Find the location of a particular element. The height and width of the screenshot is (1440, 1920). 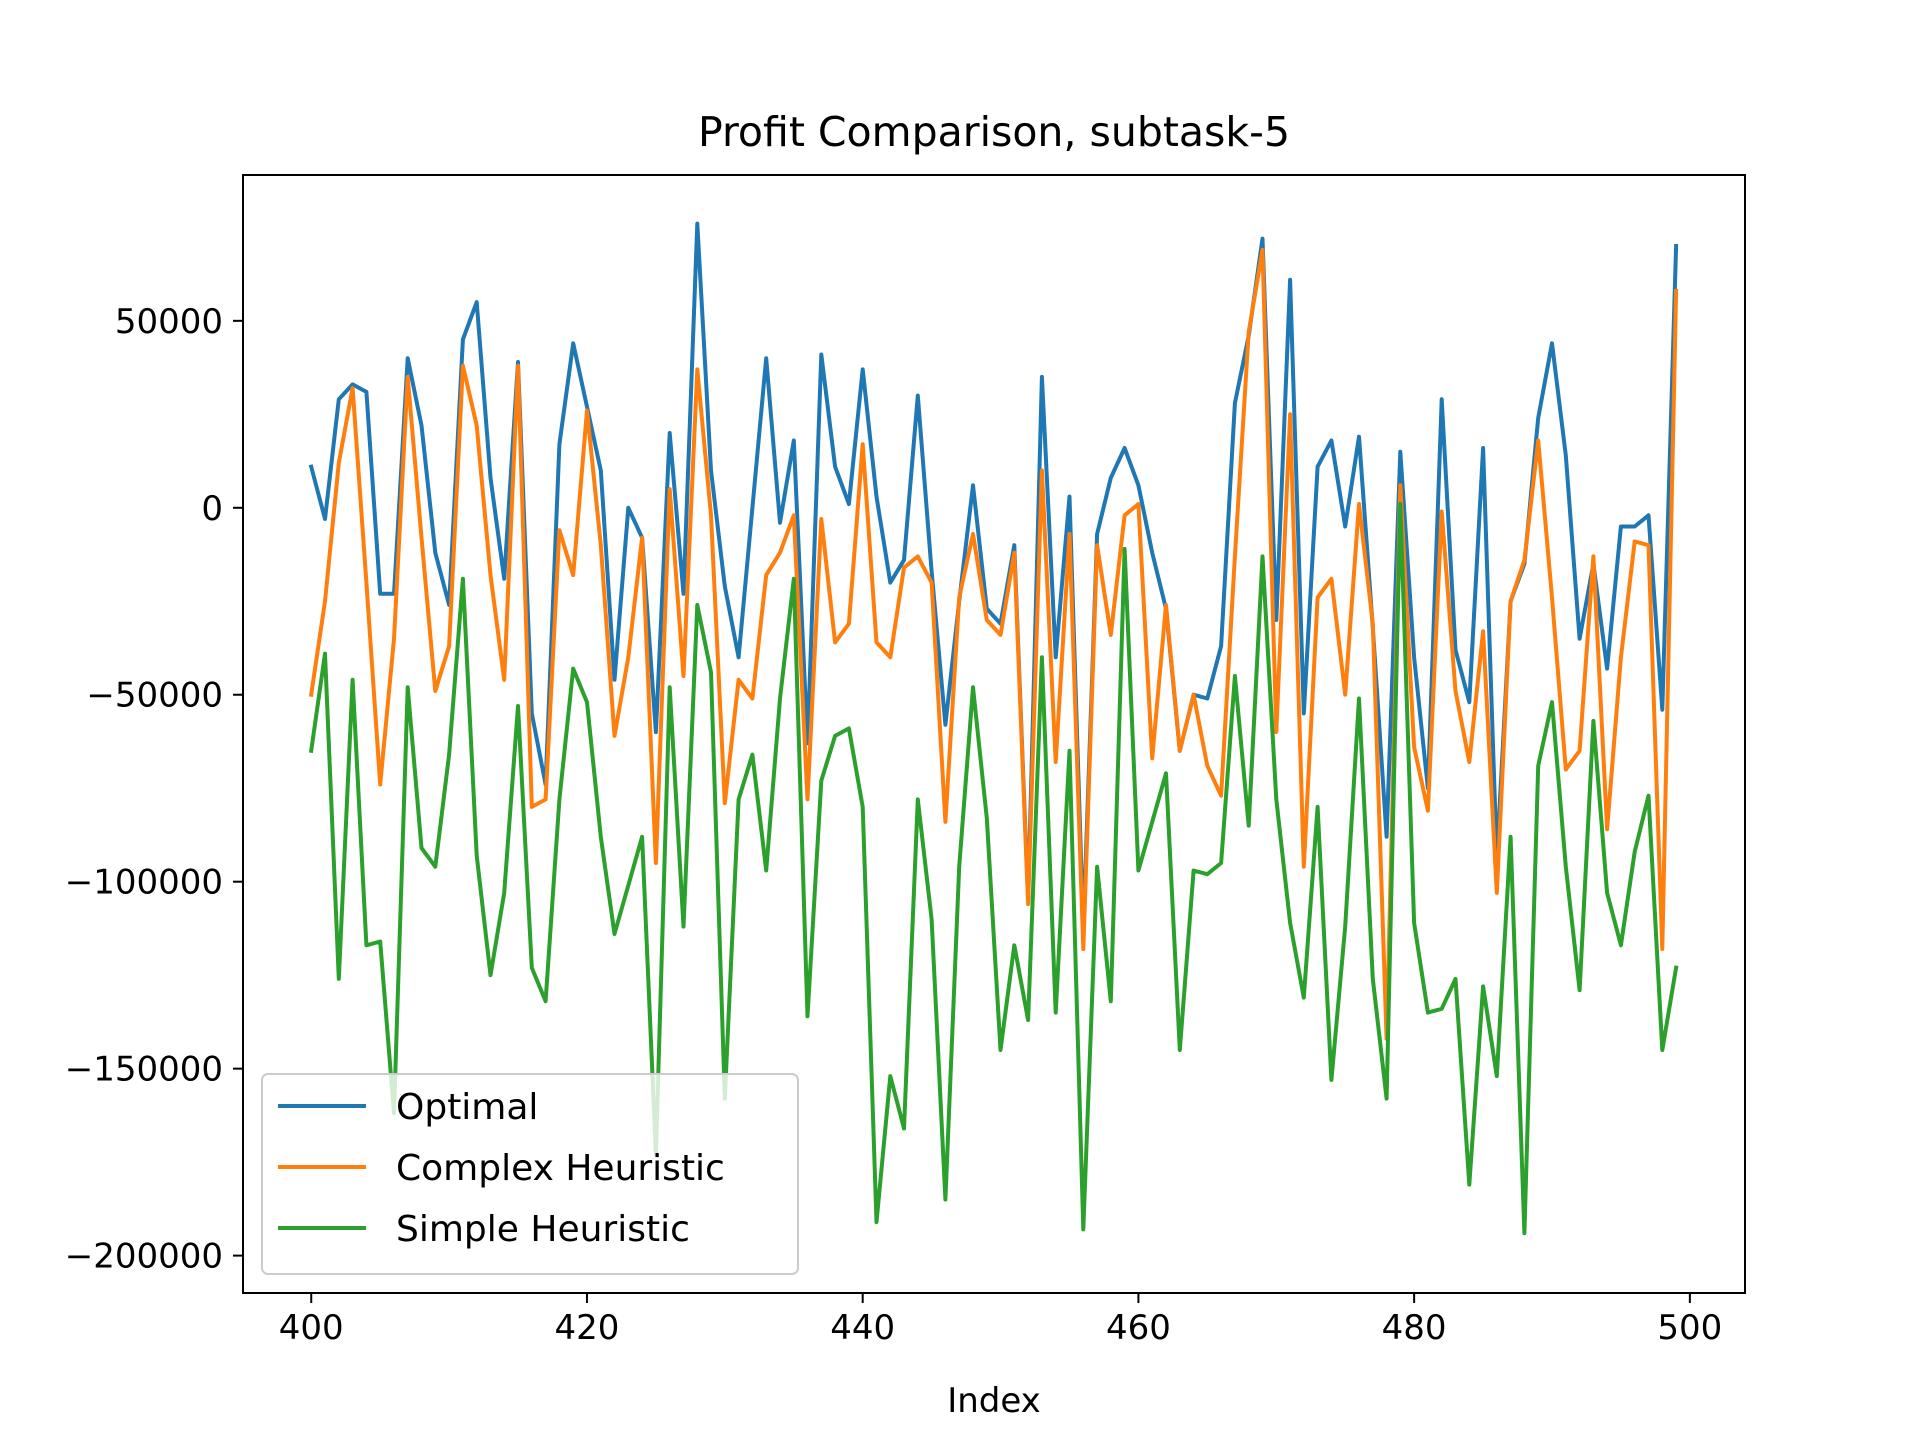

x-axis: 400 420 440 460 480 500 is located at coordinates (1000, 1320).